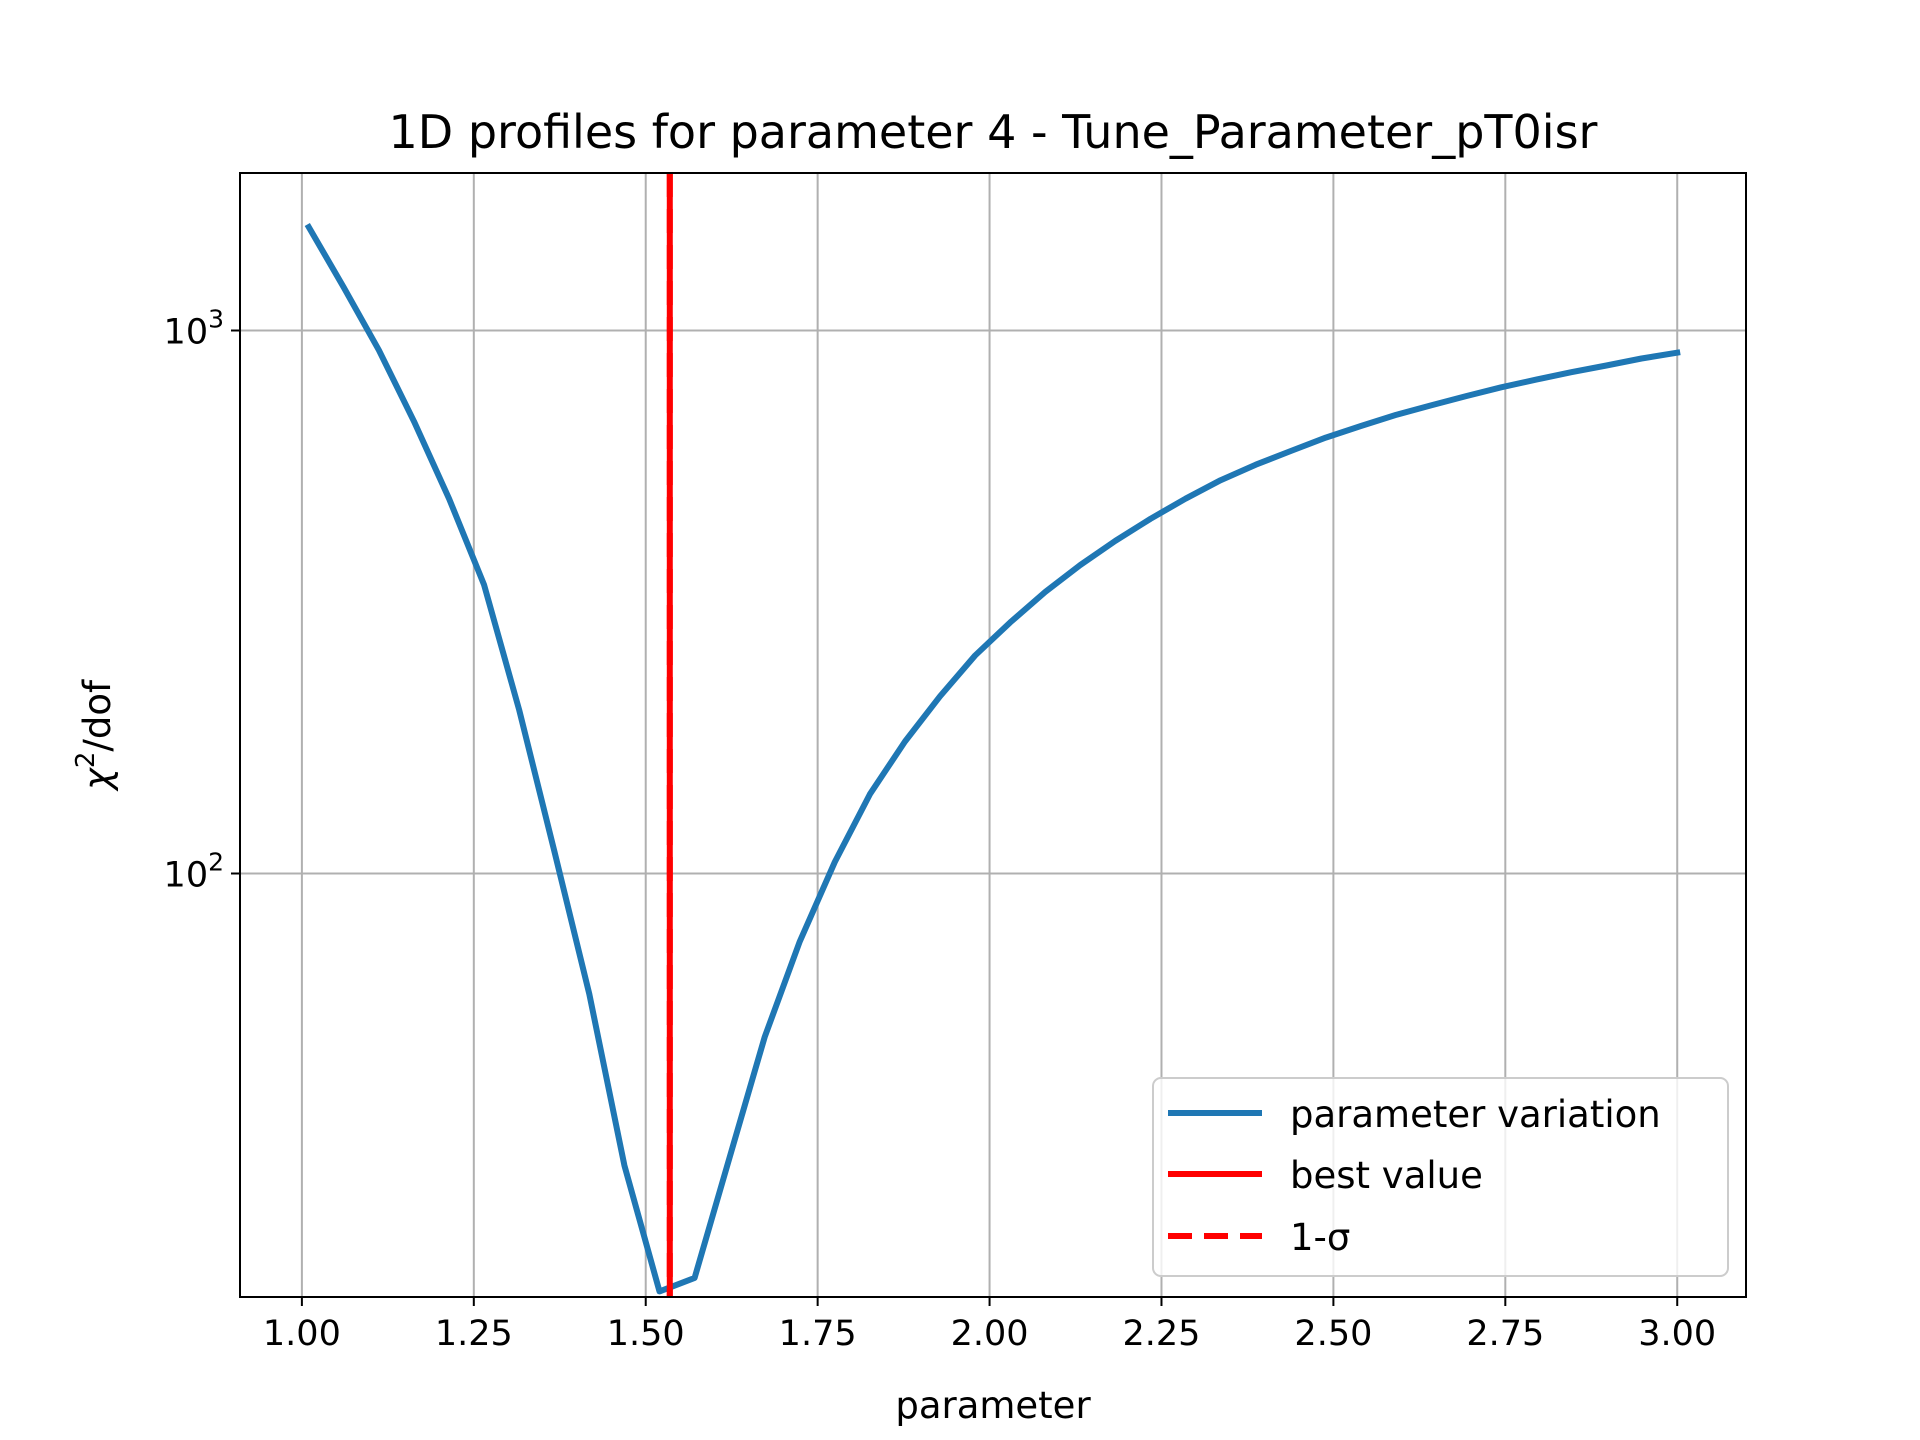  I want to click on y-axis-label: χ2/dof, so click(95, 735).